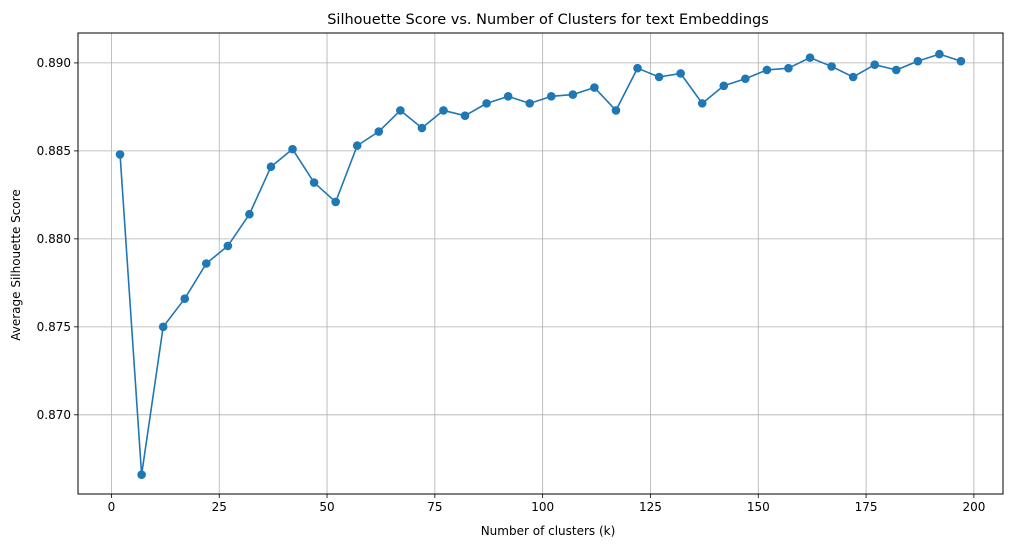 The width and height of the screenshot is (1018, 547). I want to click on x-tick-label: 200, so click(973, 507).